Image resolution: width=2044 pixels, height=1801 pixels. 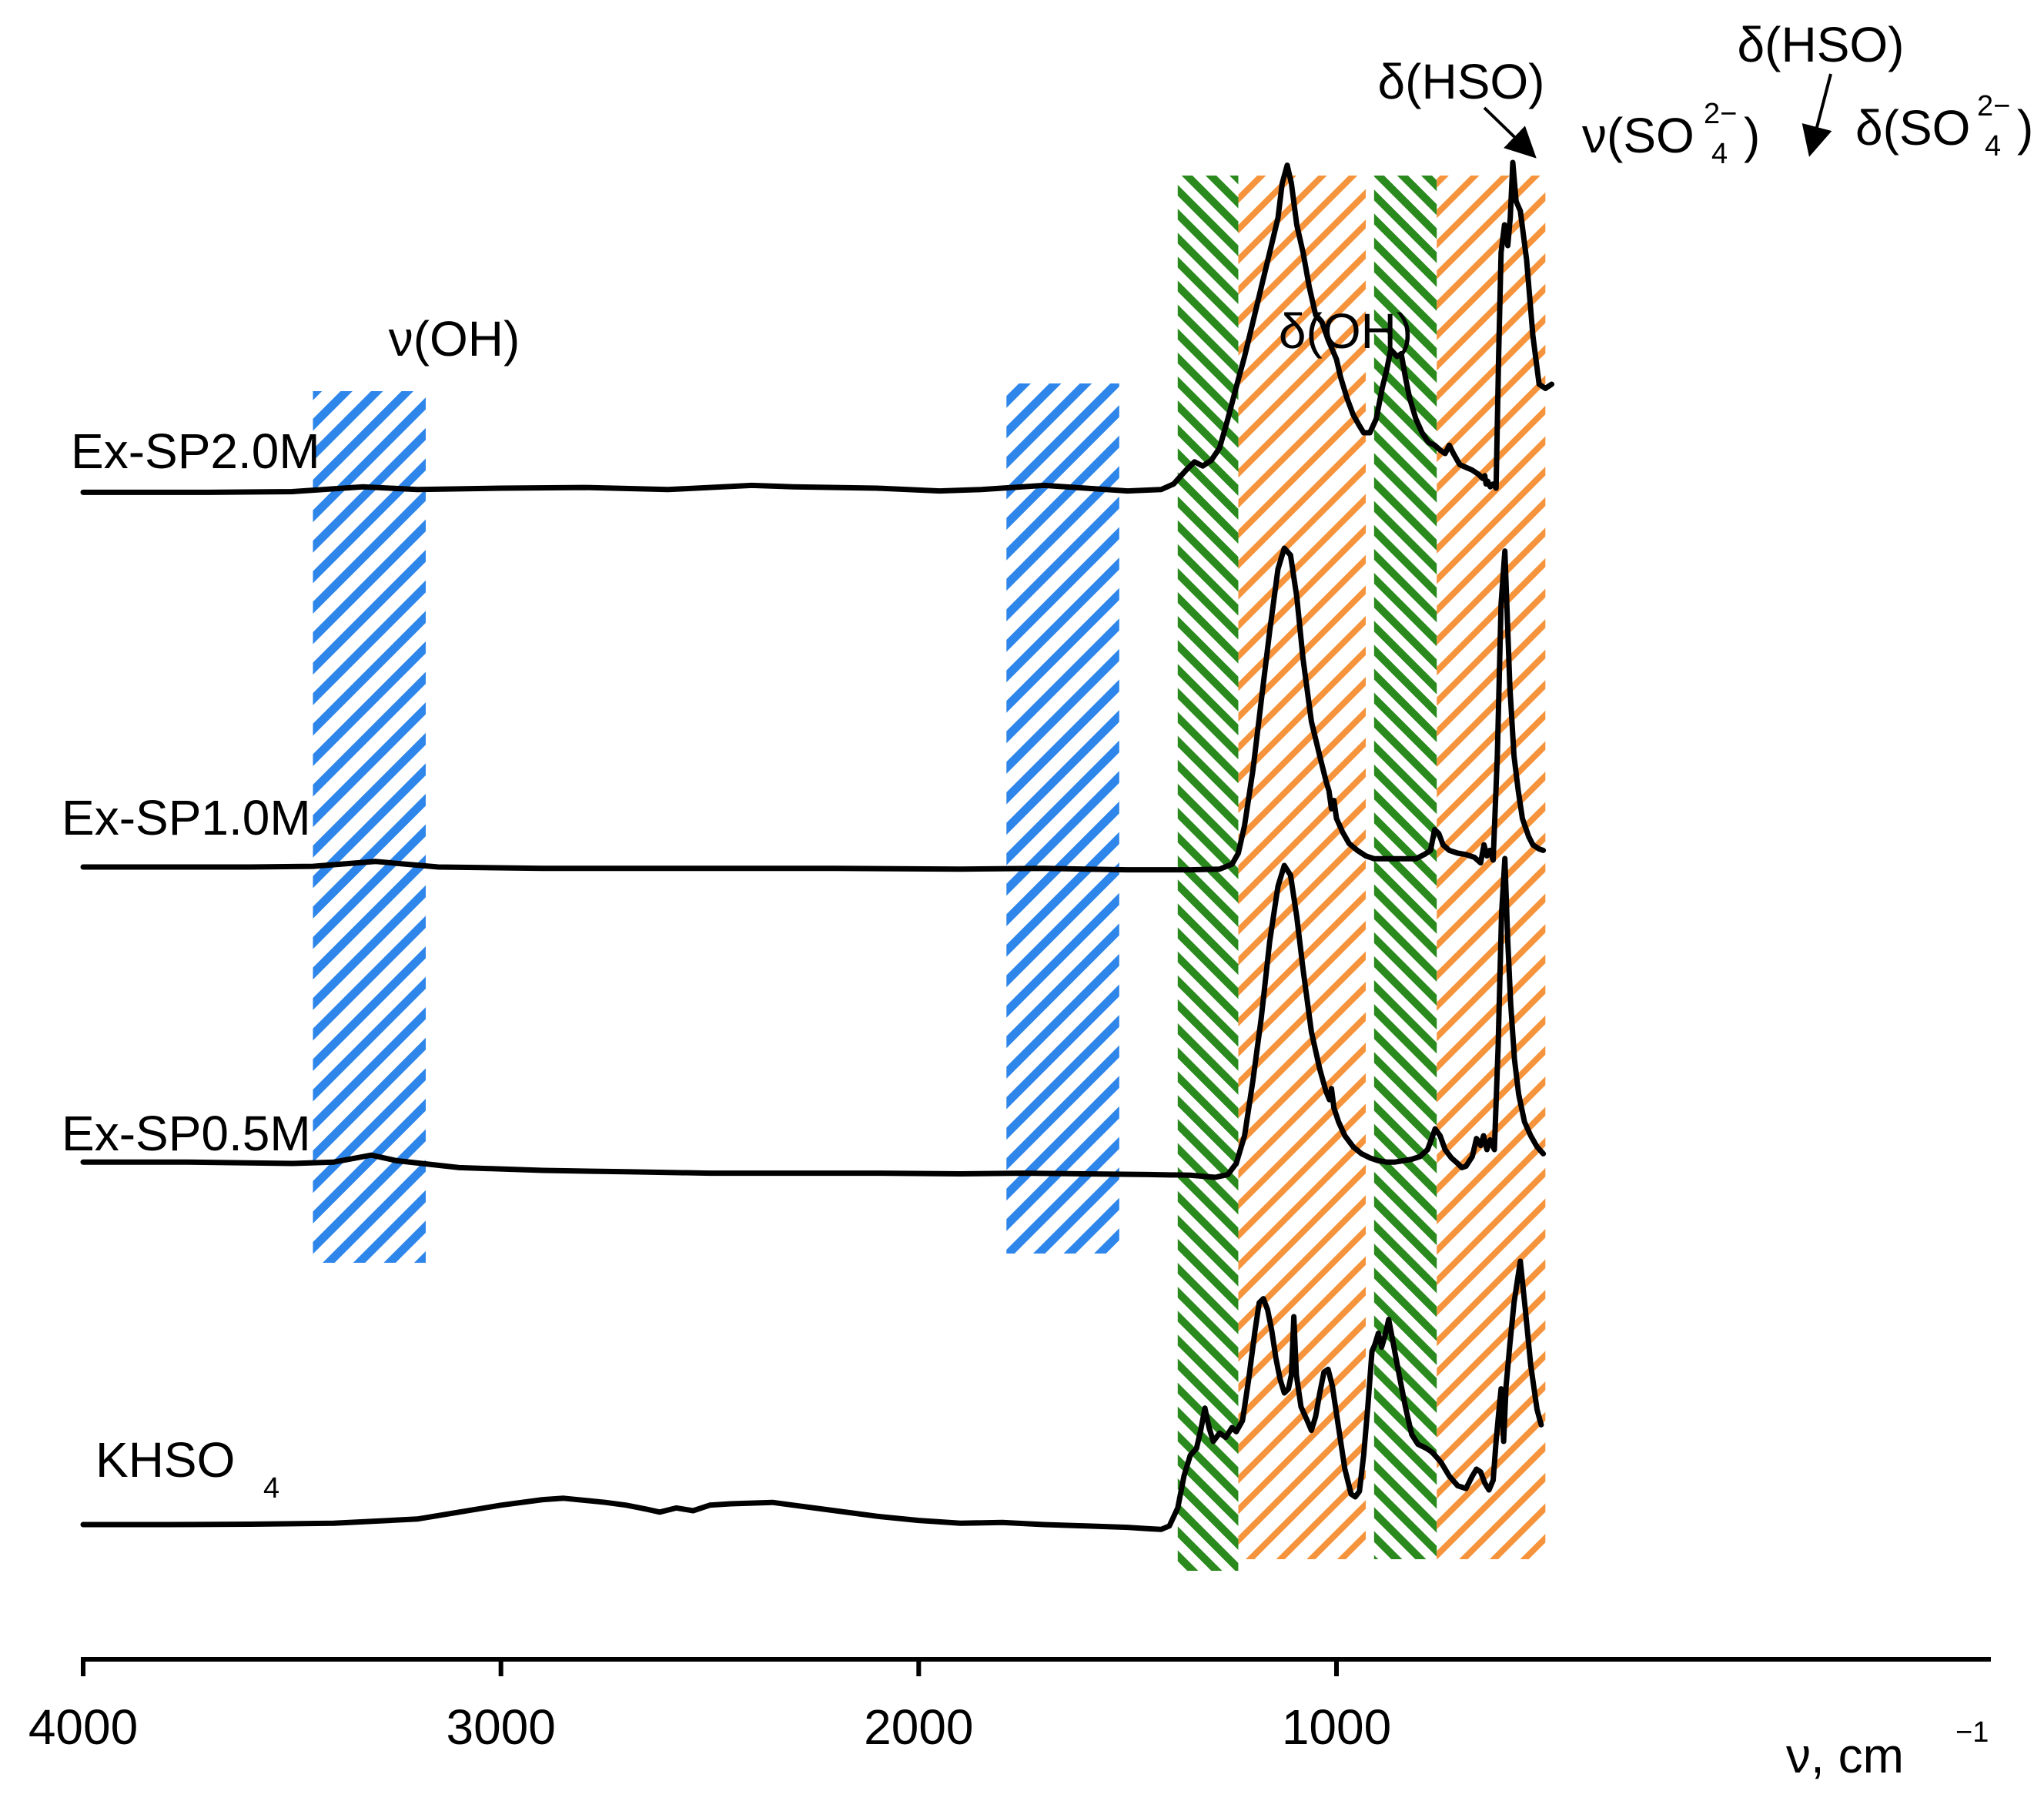 I want to click on x-axis-title: ν, cm, so click(x=1845, y=1756).